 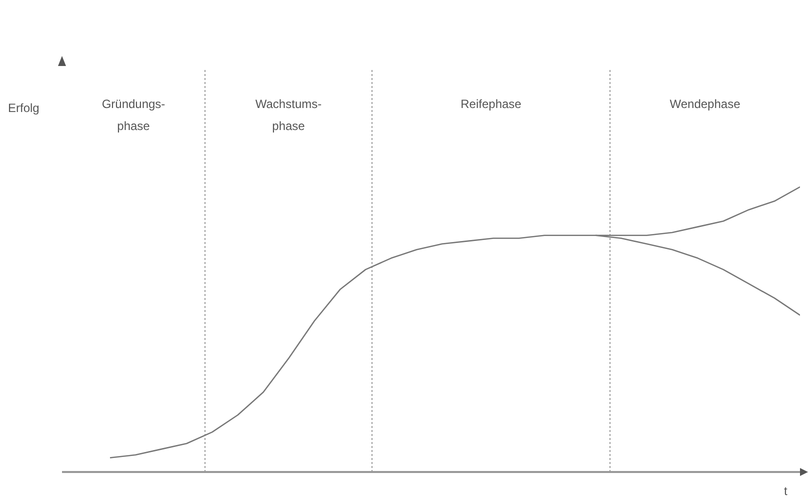 I want to click on text: Wachstums-phase, so click(x=288, y=115).